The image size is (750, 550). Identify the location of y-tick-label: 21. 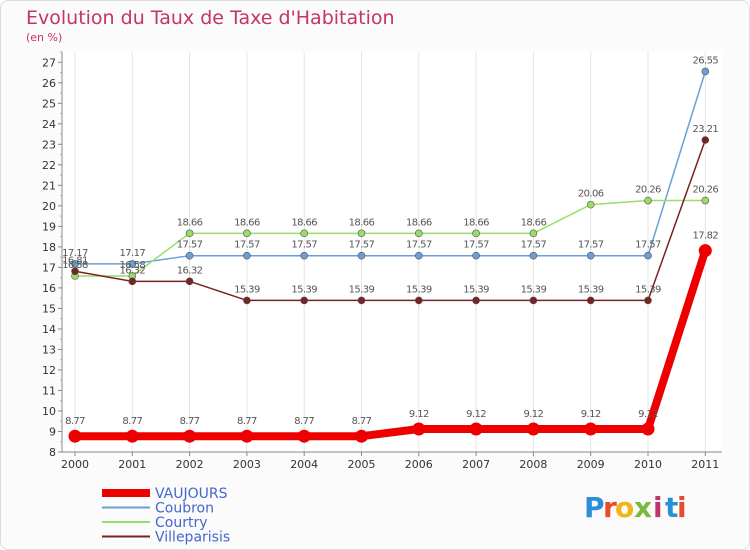
(49, 185).